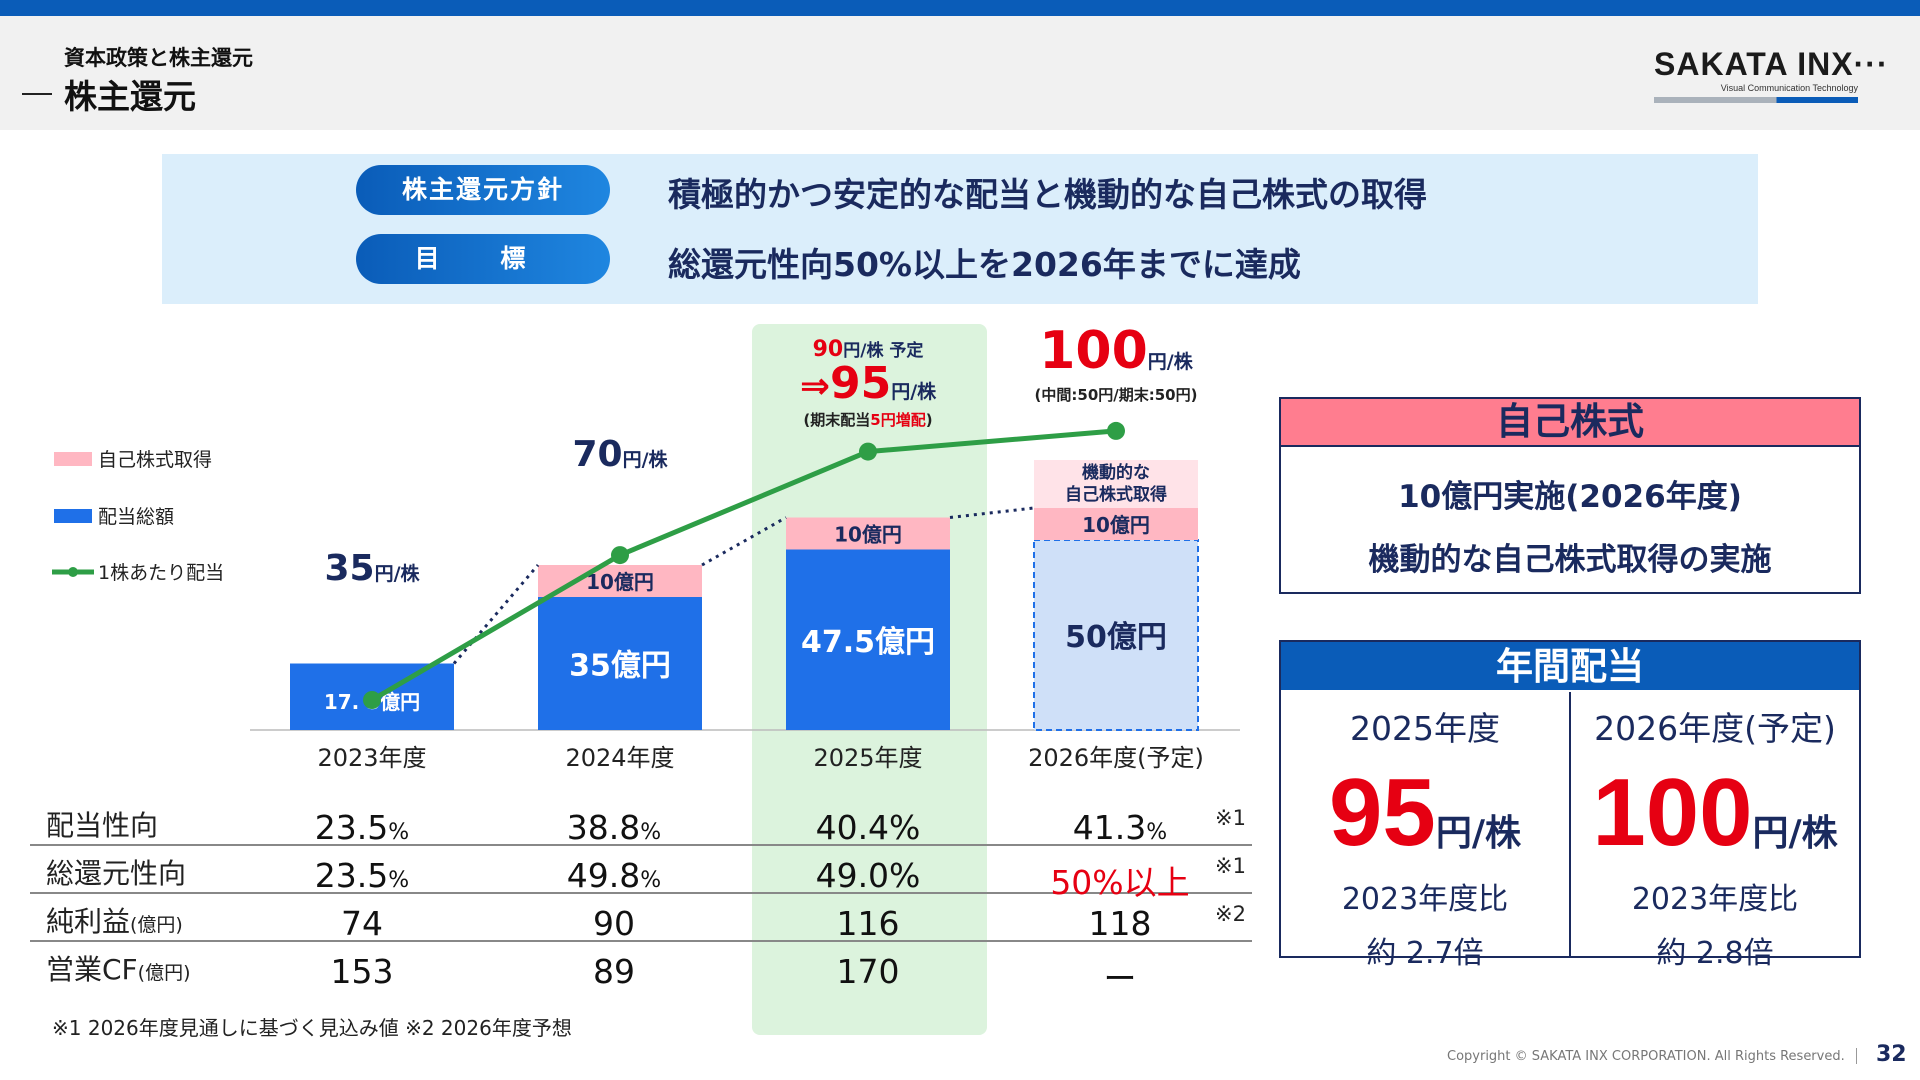 This screenshot has width=1920, height=1080. Describe the element at coordinates (960, 73) in the screenshot. I see `page-header` at that location.